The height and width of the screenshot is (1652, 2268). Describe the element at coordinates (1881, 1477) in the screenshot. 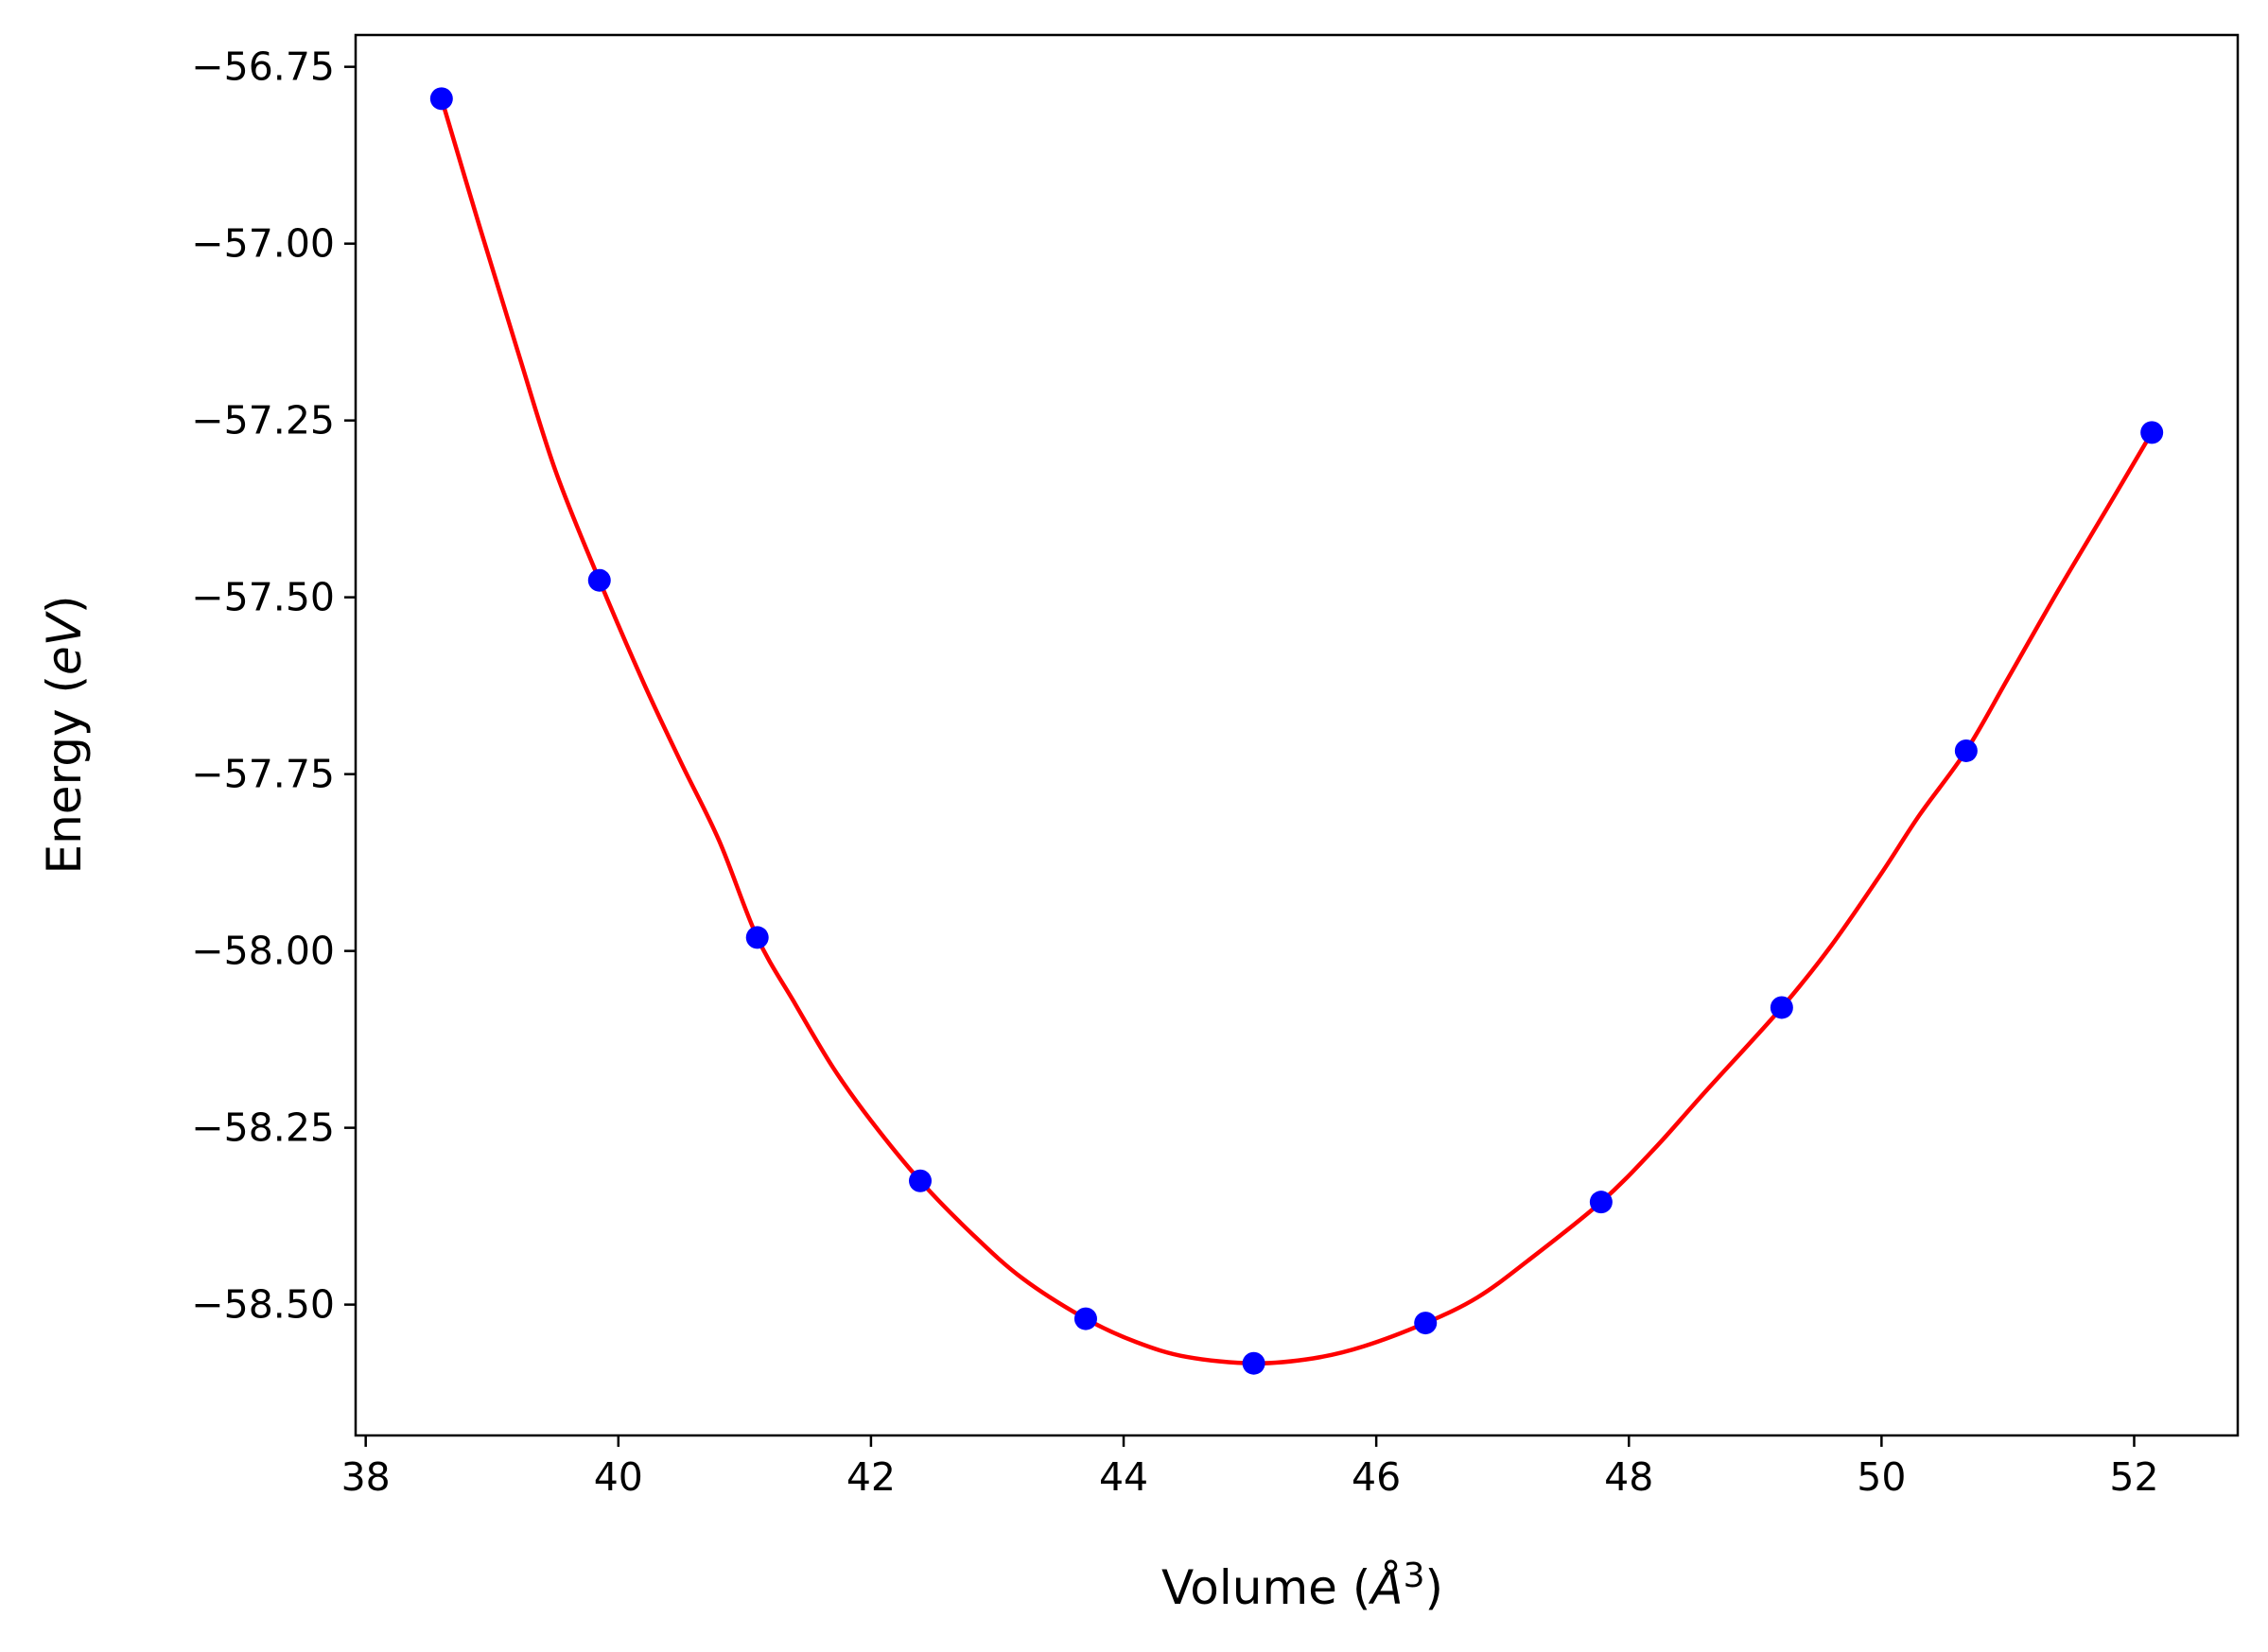

I see `x-tick-label: 50` at that location.